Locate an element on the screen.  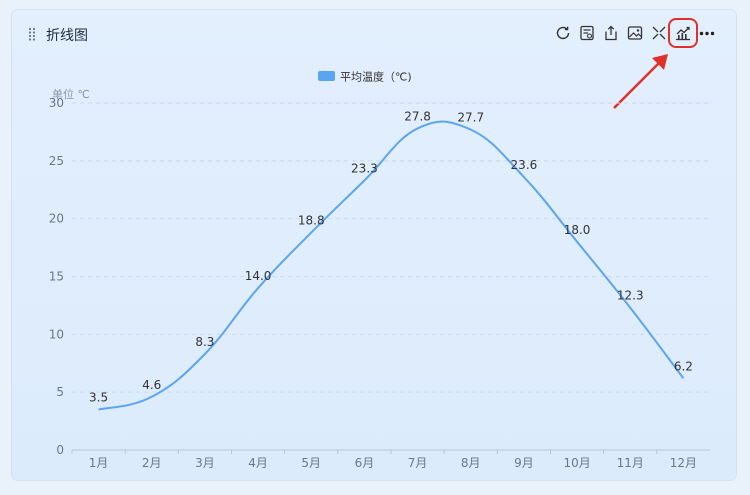
x-tick-label: 6月 is located at coordinates (365, 463).